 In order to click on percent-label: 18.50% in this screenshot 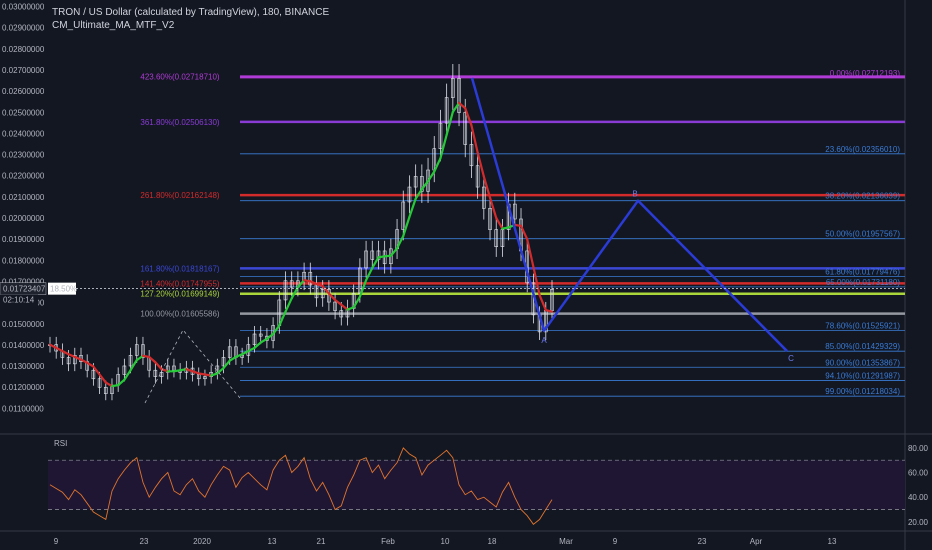, I will do `click(63, 289)`.